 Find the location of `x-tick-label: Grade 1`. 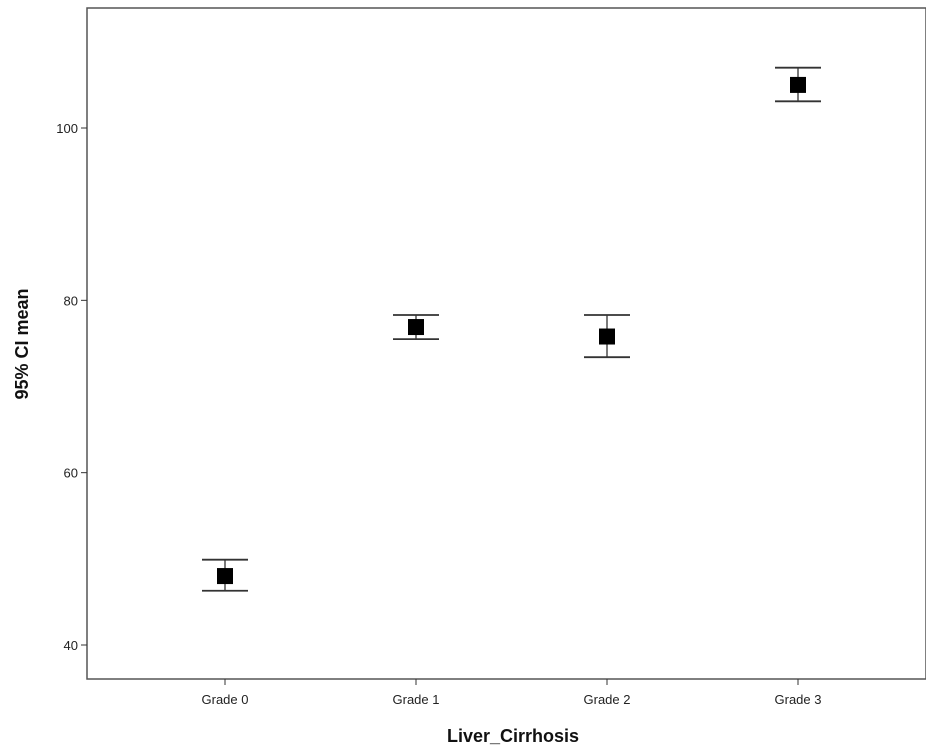

x-tick-label: Grade 1 is located at coordinates (416, 699).